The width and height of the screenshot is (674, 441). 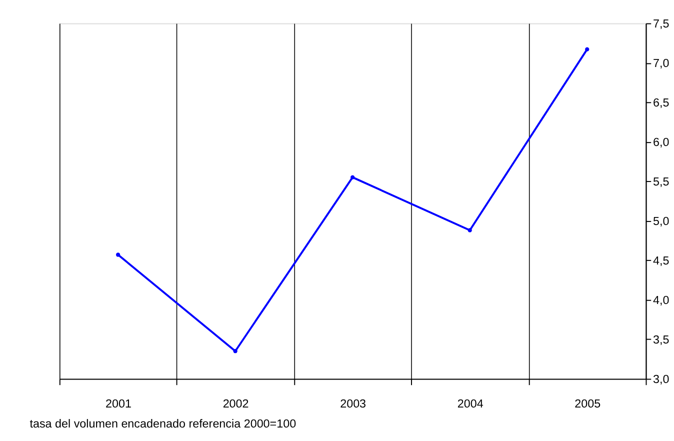 I want to click on y-tick-label: 7,0, so click(x=661, y=63).